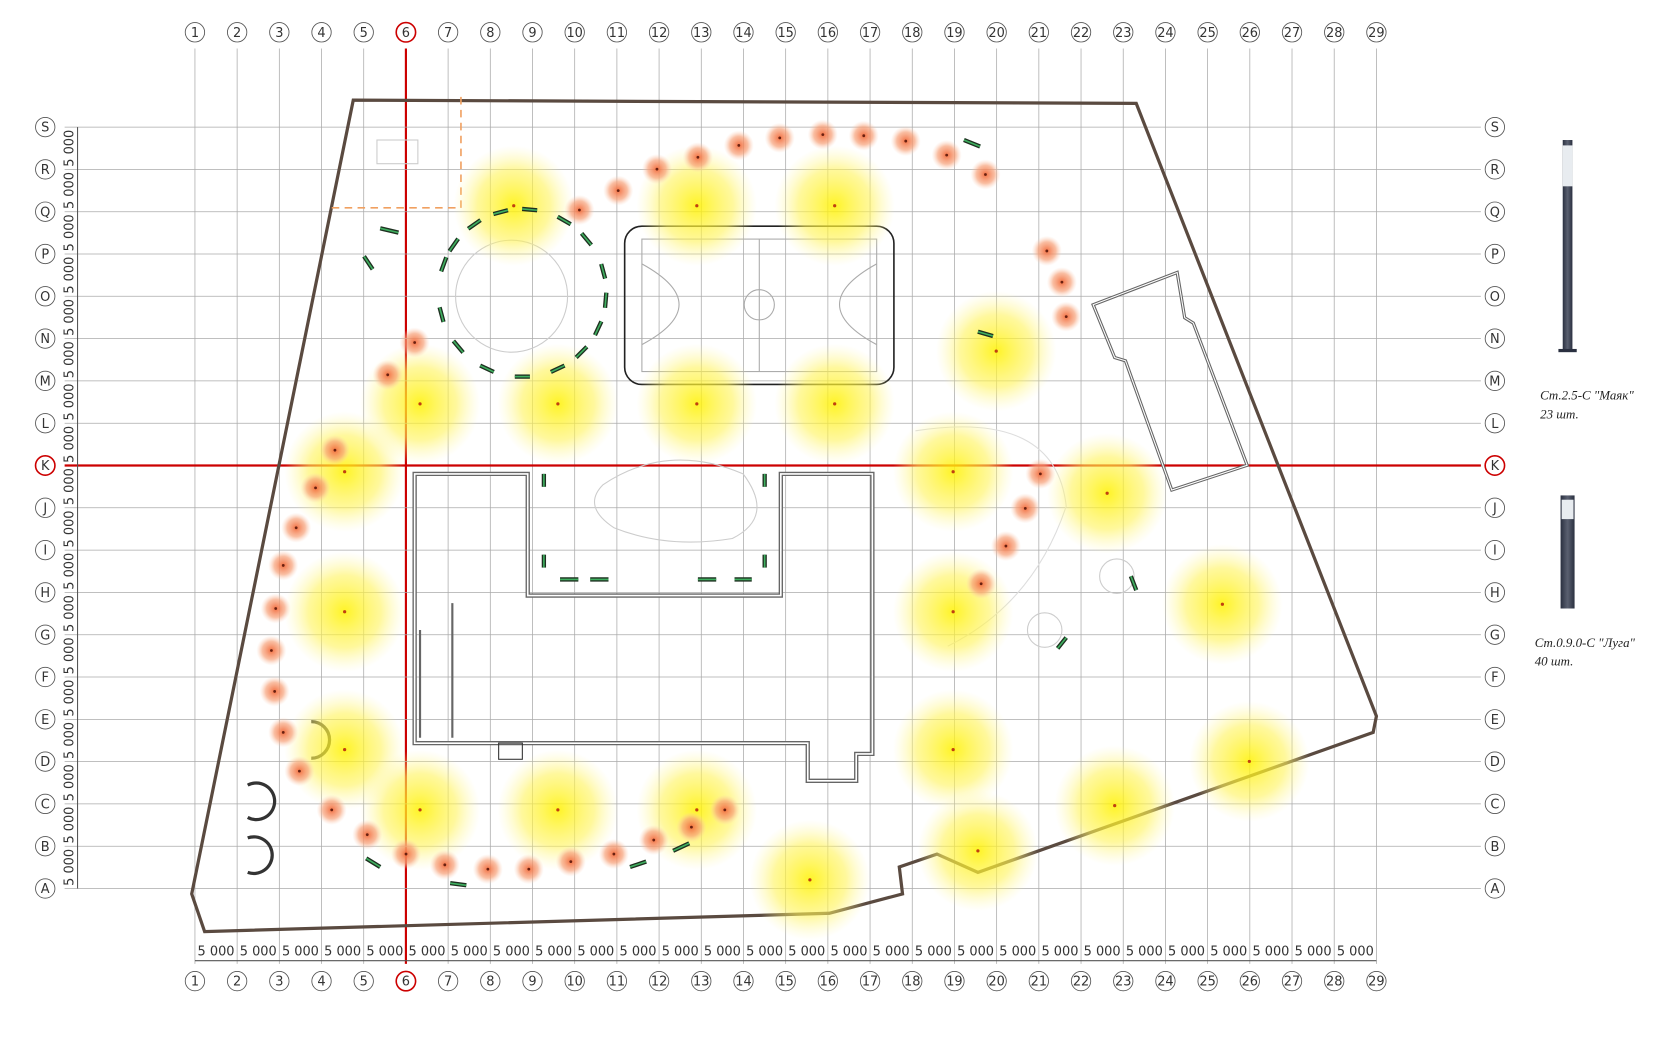 This screenshot has height=1040, width=1680. What do you see at coordinates (1494, 508) in the screenshot?
I see `row-label: J` at bounding box center [1494, 508].